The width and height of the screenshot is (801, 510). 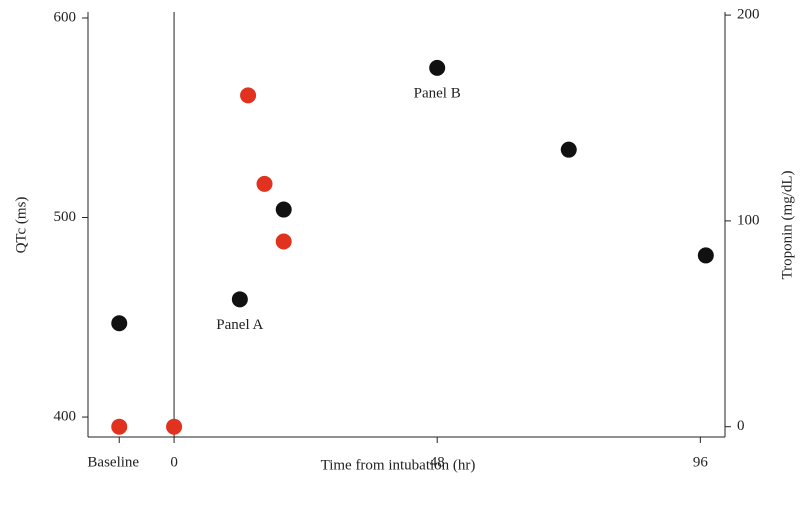 I want to click on y2-tick-label: 200, so click(x=748, y=15).